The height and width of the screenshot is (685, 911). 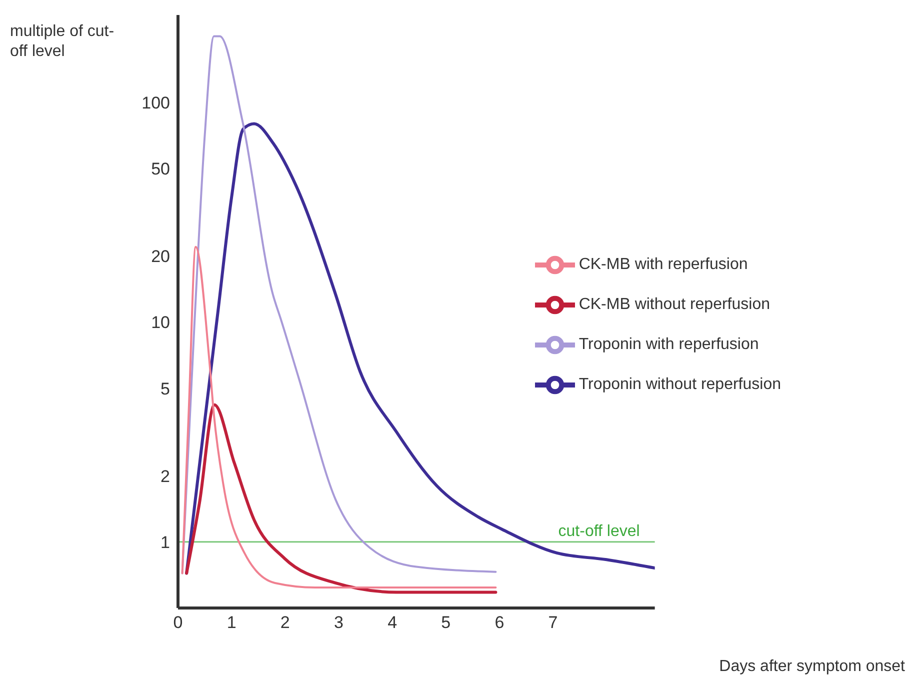 What do you see at coordinates (393, 622) in the screenshot?
I see `x-tick-label: 4` at bounding box center [393, 622].